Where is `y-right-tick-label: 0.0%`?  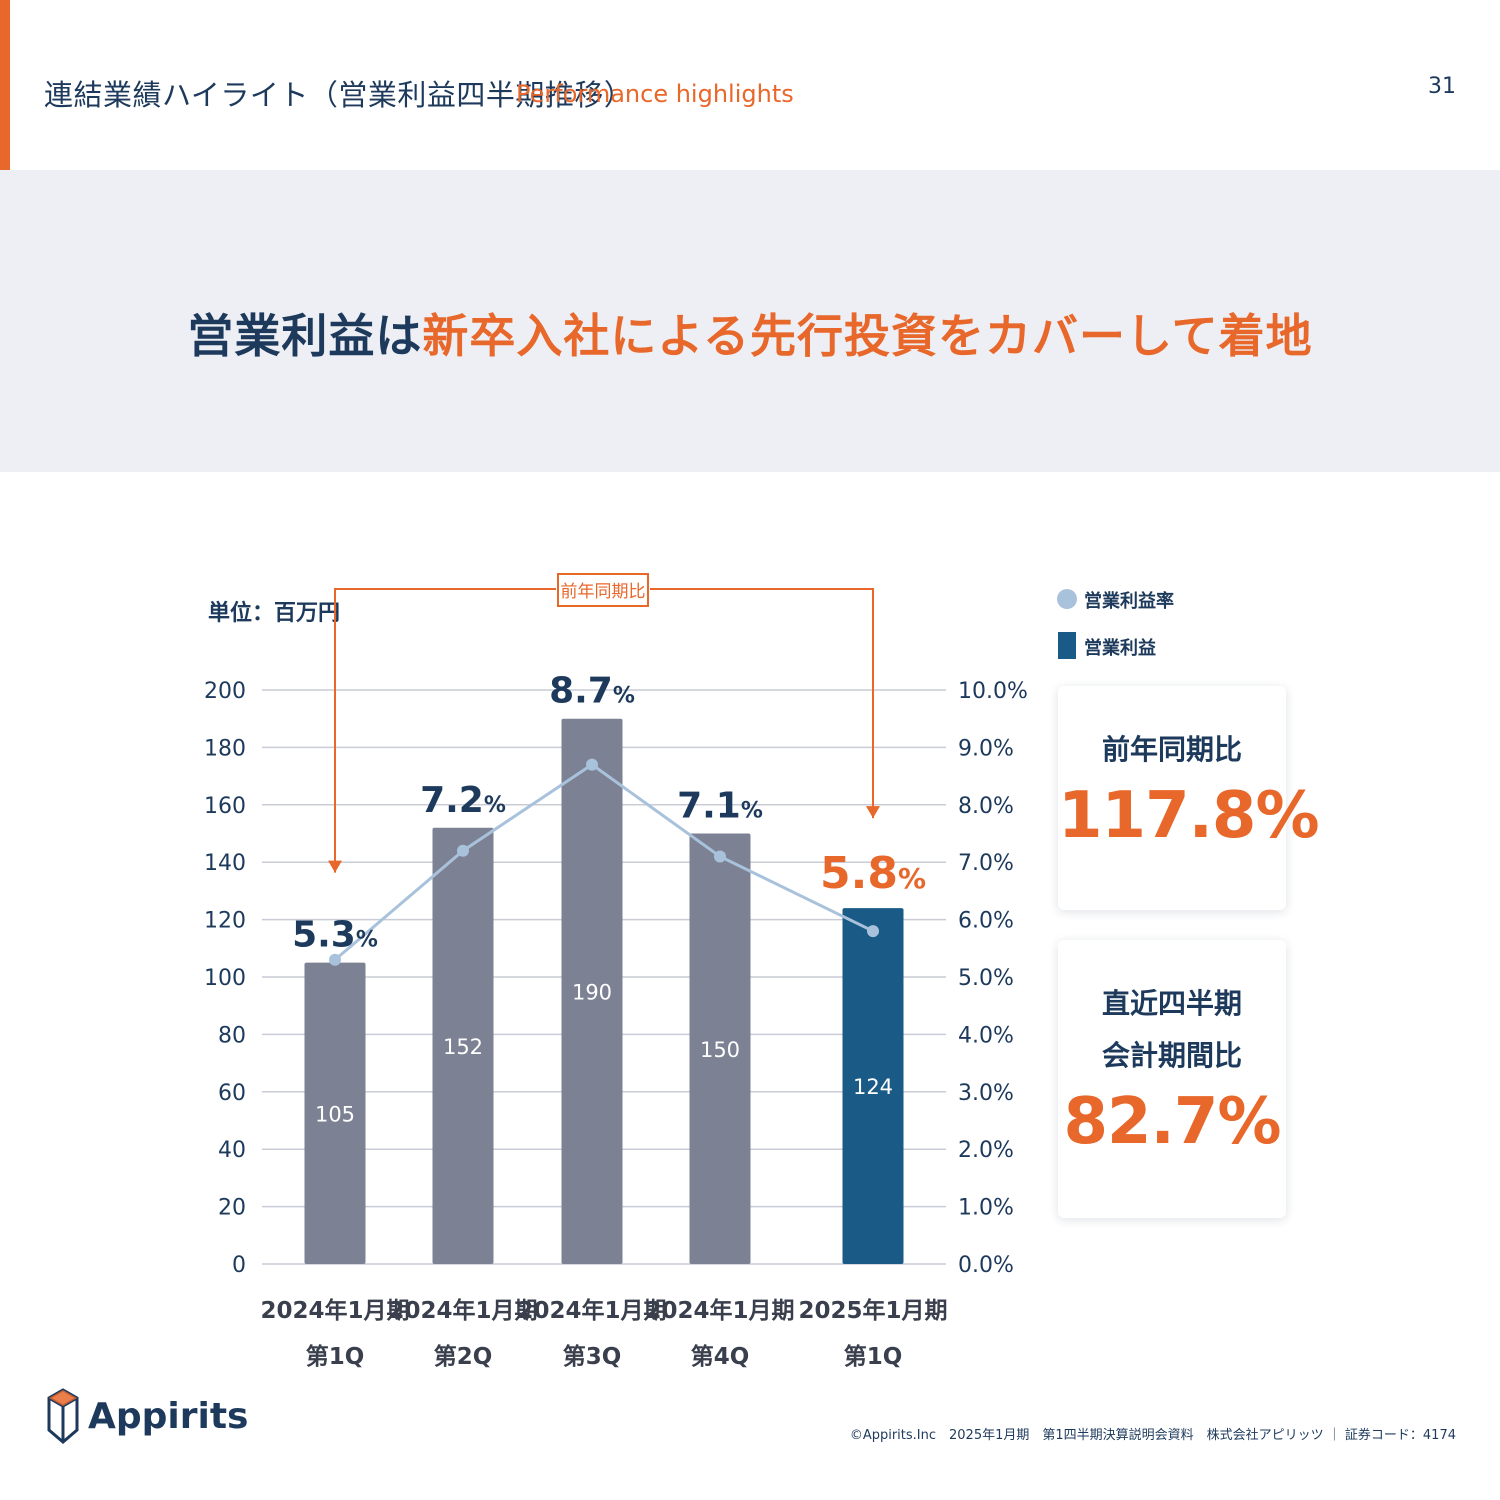 y-right-tick-label: 0.0% is located at coordinates (986, 1265).